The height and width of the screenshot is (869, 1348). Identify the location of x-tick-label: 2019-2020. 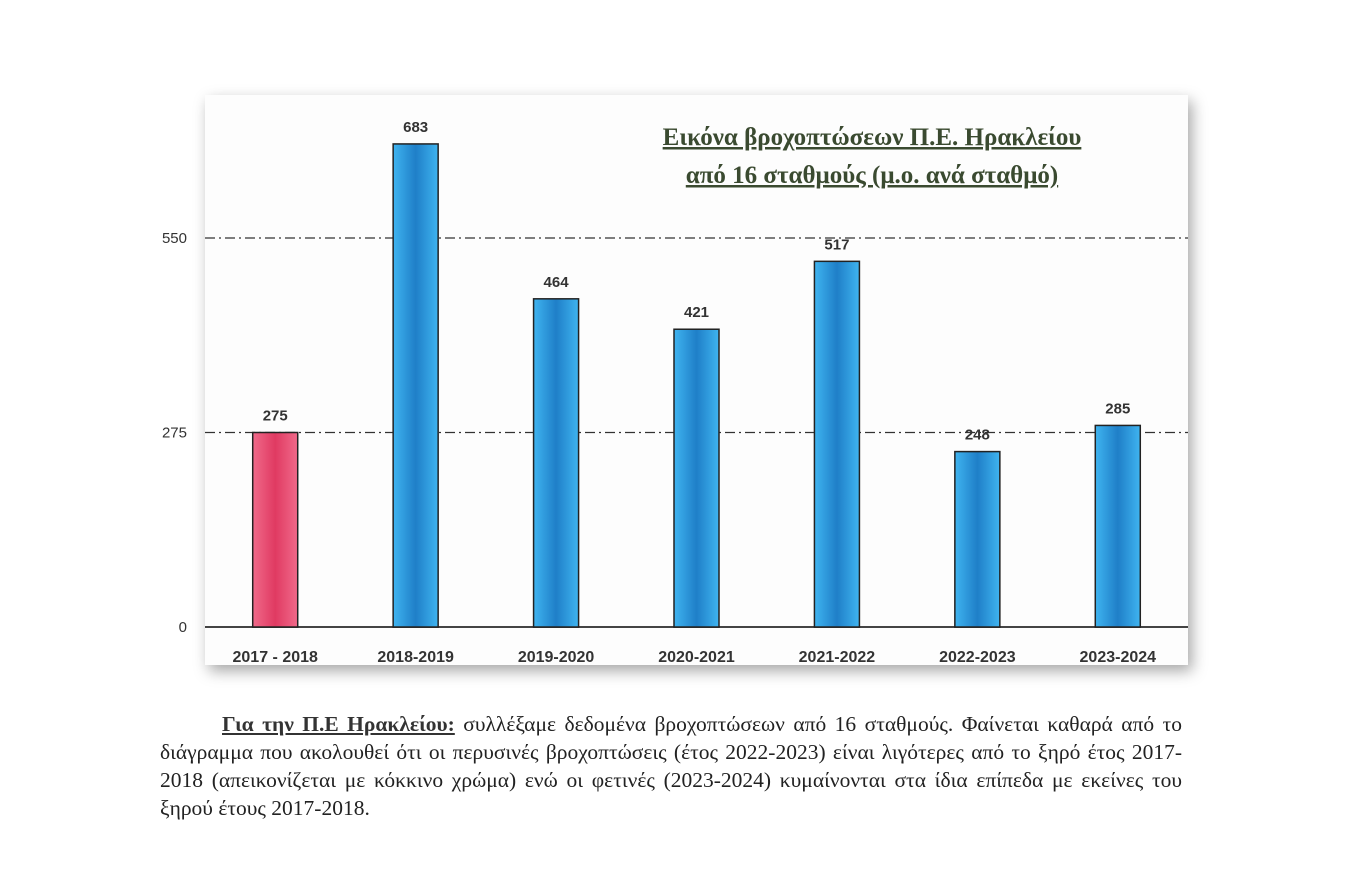
(556, 657).